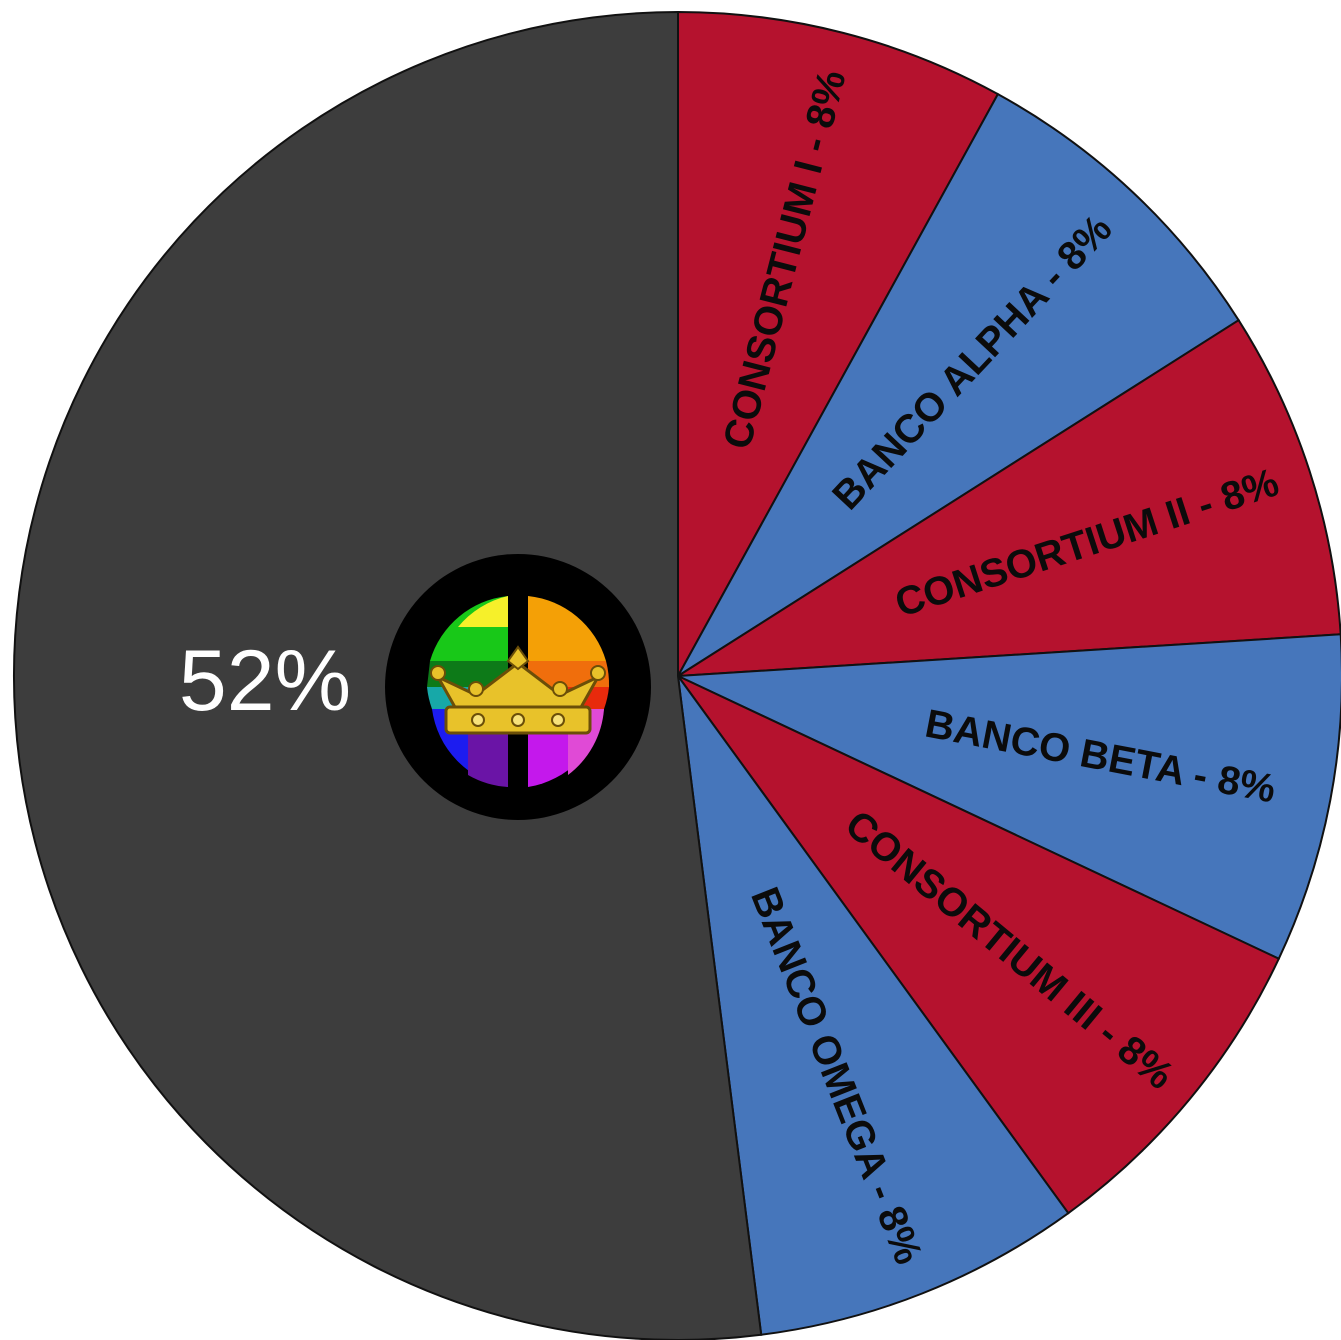 The height and width of the screenshot is (1340, 1341). Describe the element at coordinates (265, 681) in the screenshot. I see `slice-label: 52%` at that location.